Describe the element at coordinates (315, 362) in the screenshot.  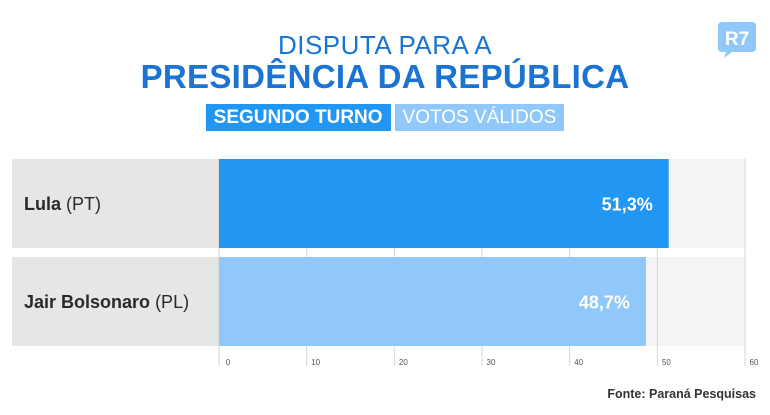
I see `x-tick-label: 10` at that location.